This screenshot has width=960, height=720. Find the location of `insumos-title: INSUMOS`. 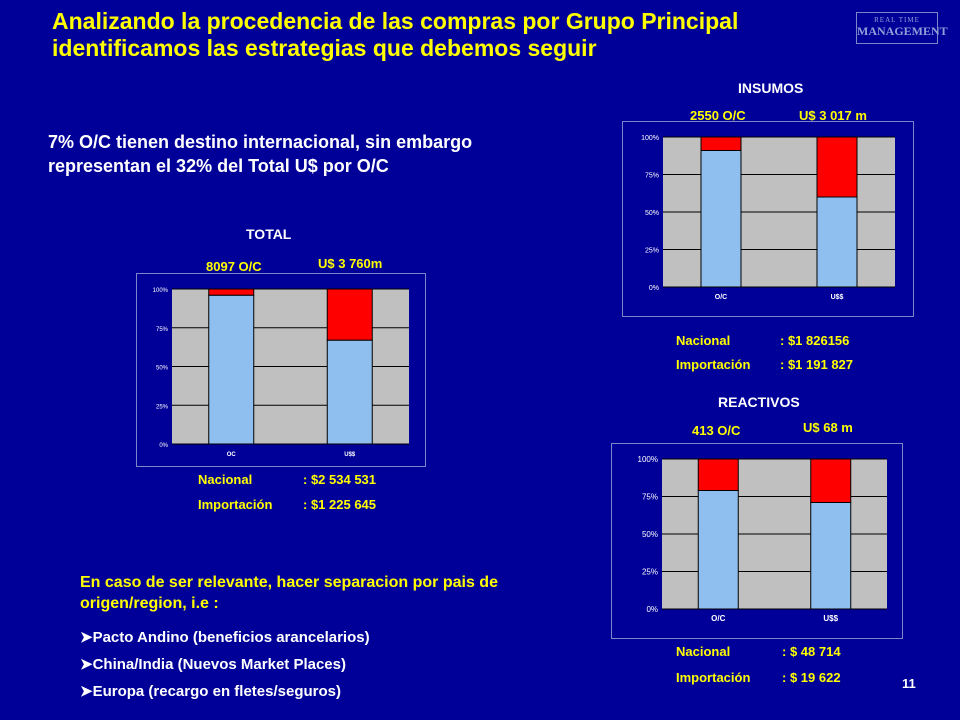

insumos-title: INSUMOS is located at coordinates (771, 88).